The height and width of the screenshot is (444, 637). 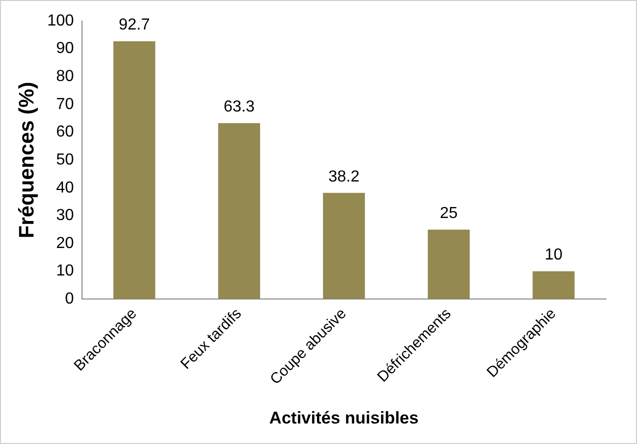 What do you see at coordinates (69, 299) in the screenshot?
I see `y-tick-label: 0` at bounding box center [69, 299].